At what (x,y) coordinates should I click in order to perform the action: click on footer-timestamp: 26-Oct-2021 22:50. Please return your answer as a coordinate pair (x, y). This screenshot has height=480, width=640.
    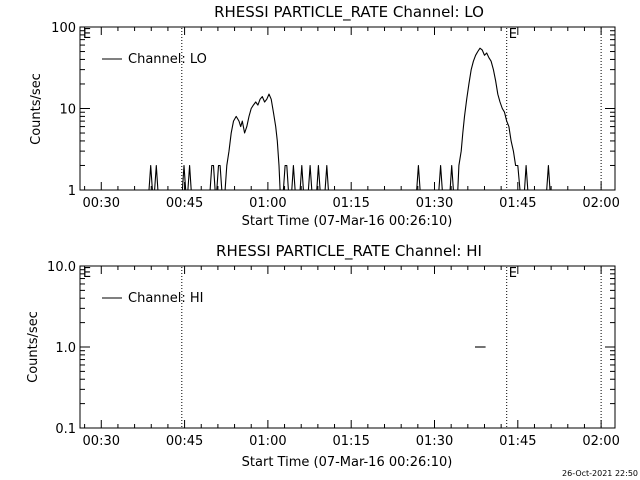
    Looking at the image, I should click on (600, 473).